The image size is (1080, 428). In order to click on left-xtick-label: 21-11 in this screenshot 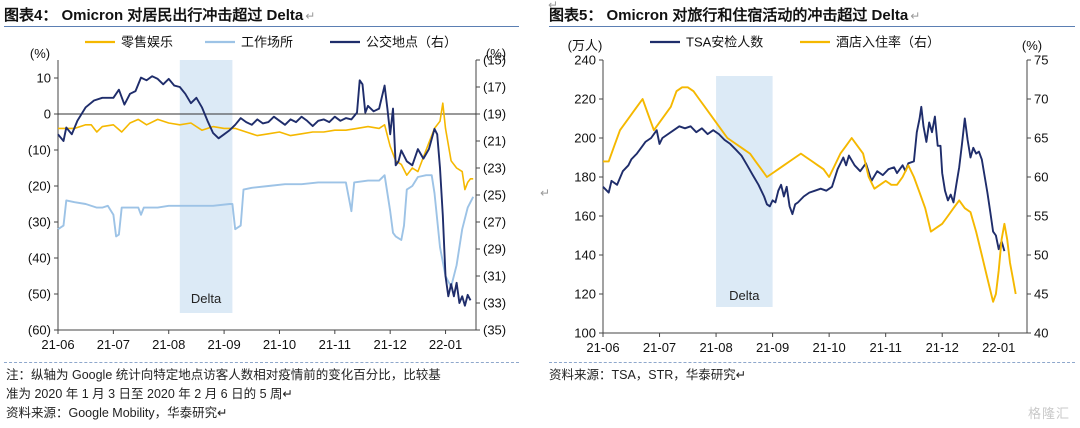, I will do `click(335, 344)`.